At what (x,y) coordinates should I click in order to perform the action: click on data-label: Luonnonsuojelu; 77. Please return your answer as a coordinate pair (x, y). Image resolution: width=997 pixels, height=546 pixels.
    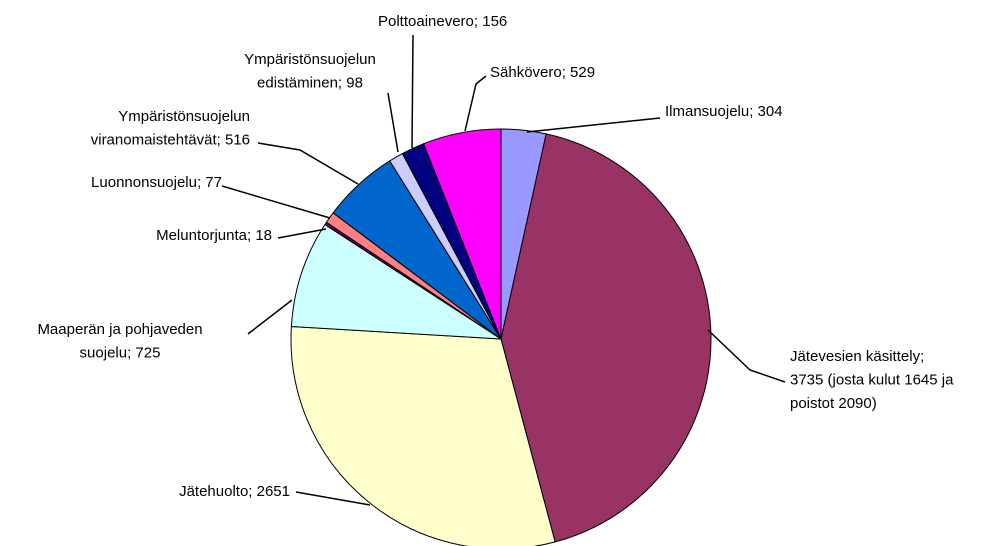
    Looking at the image, I should click on (156, 182).